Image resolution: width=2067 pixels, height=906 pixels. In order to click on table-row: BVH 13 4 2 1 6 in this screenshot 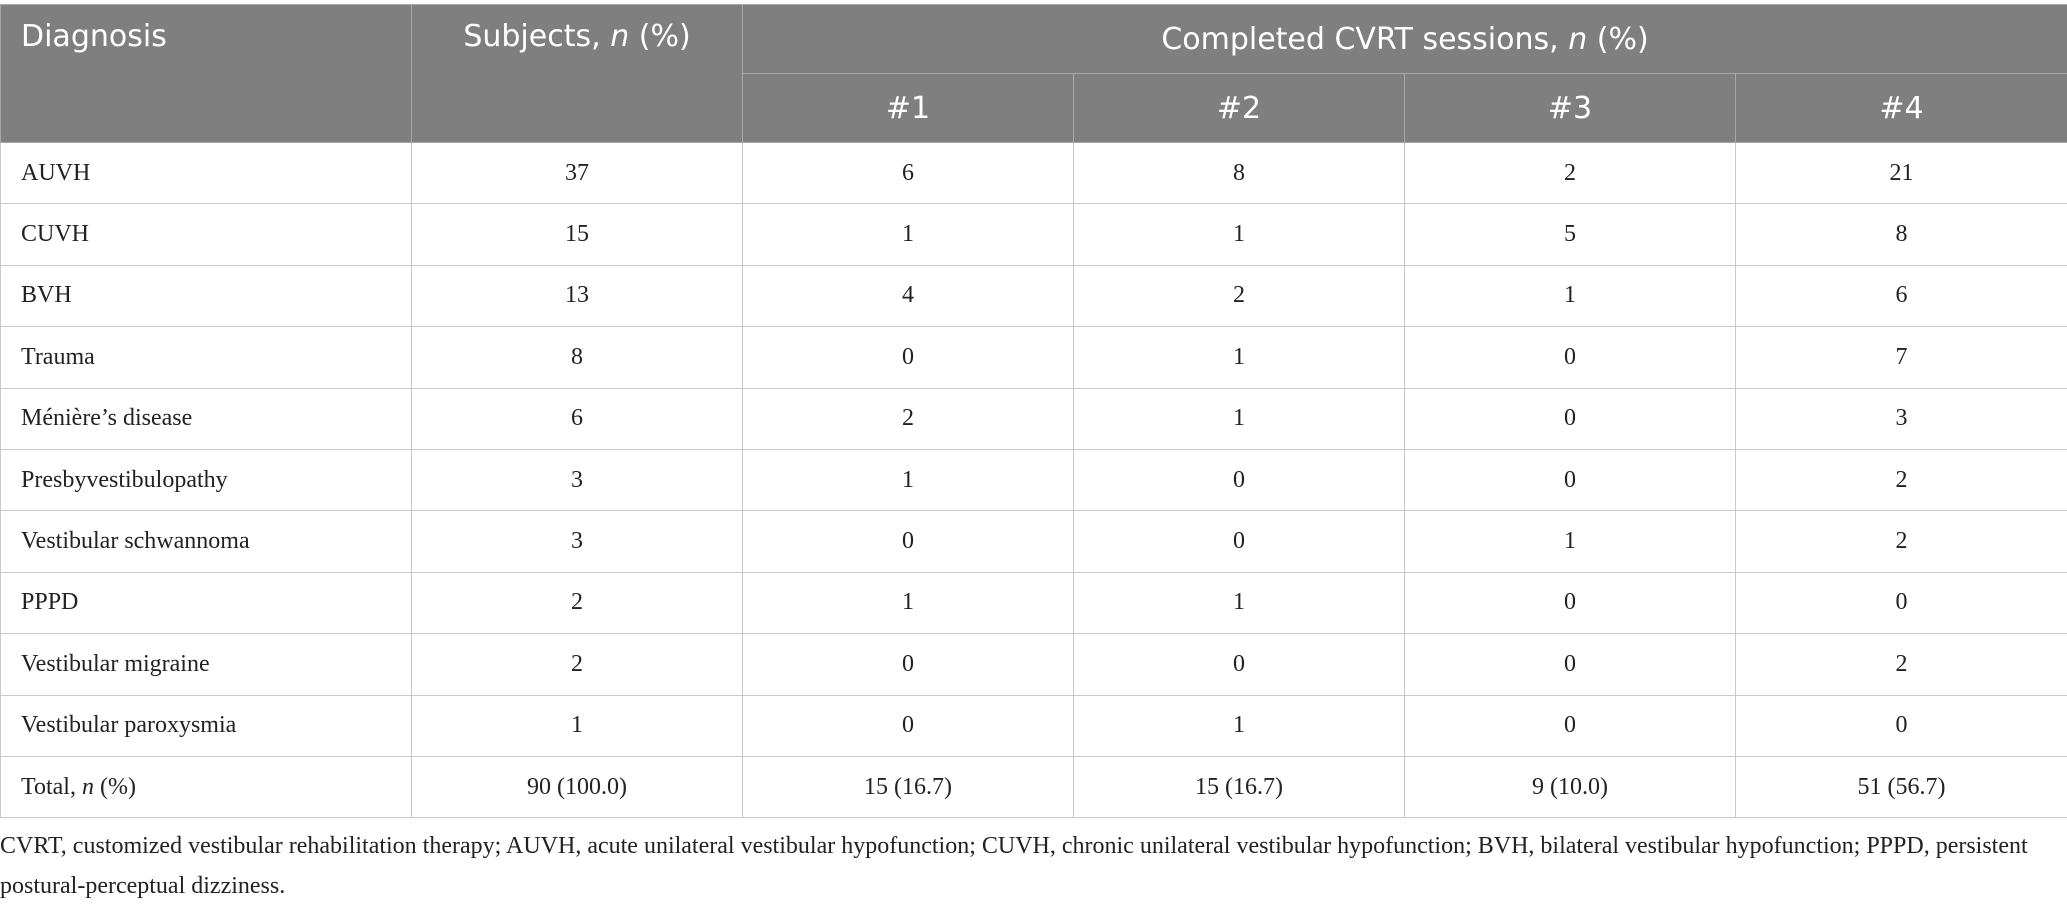, I will do `click(1033, 296)`.